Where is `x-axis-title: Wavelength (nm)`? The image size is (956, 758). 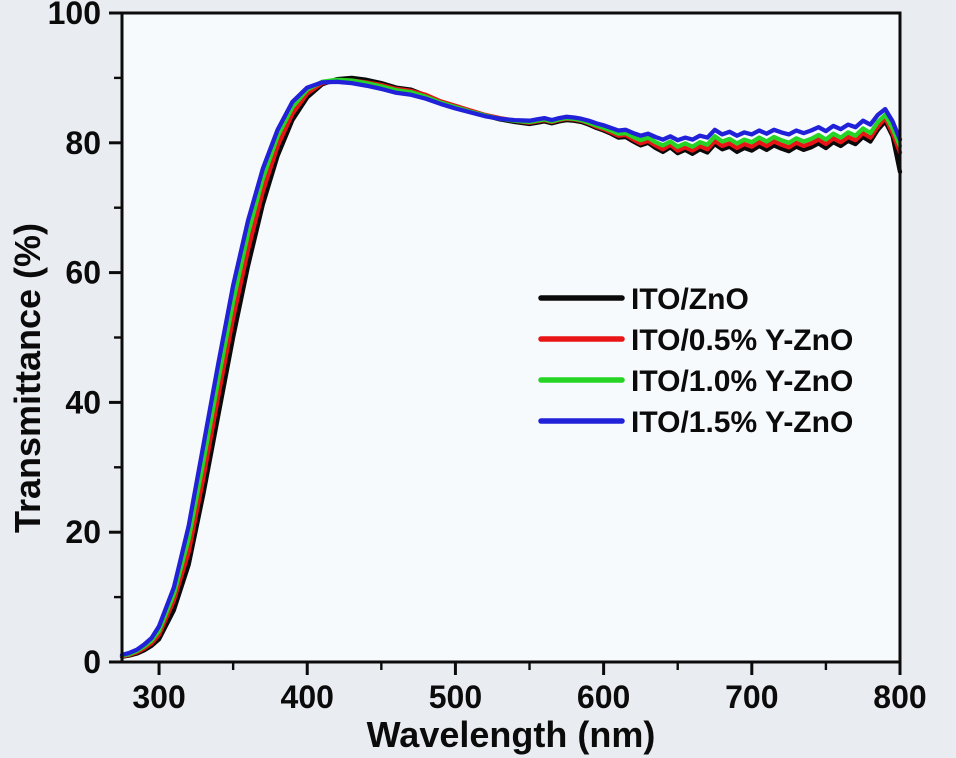 x-axis-title: Wavelength (nm) is located at coordinates (511, 734).